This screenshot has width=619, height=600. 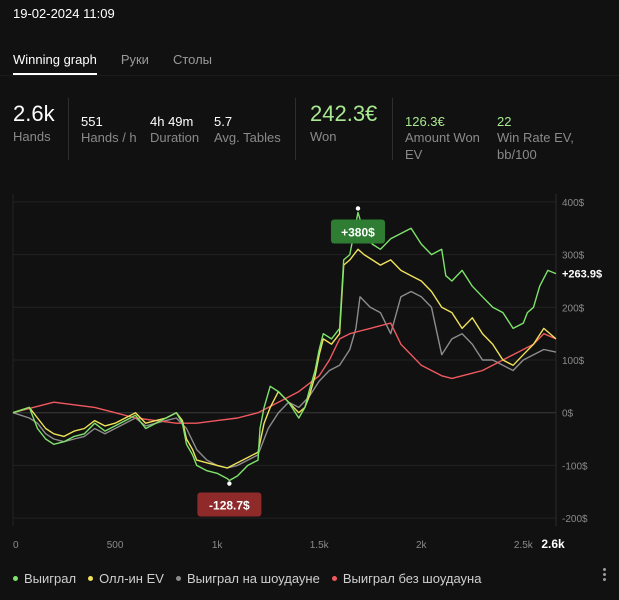 I want to click on min-badge, so click(x=229, y=504).